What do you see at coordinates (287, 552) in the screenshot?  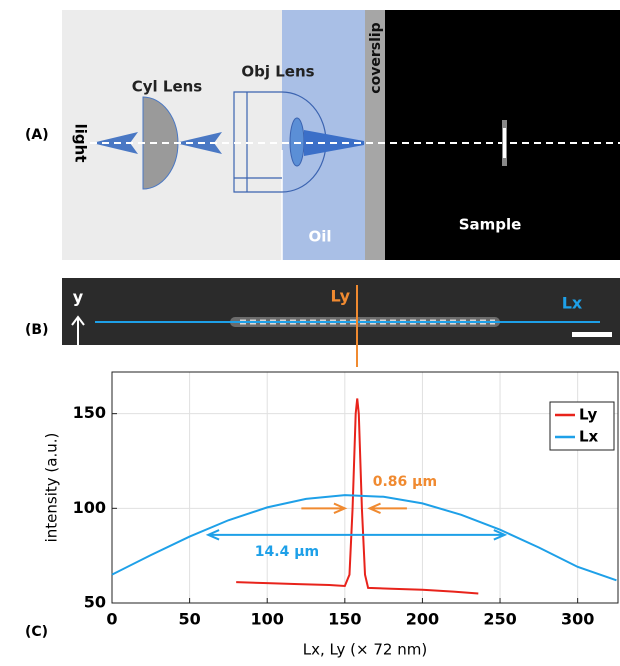 I see `annotation: 14.4 μm` at bounding box center [287, 552].